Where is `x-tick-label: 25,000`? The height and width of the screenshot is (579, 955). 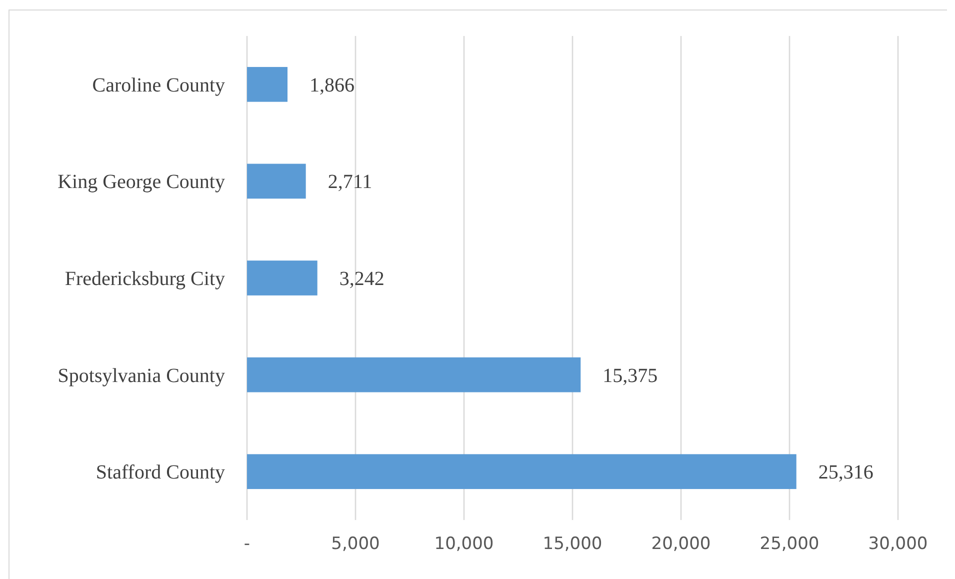
x-tick-label: 25,000 is located at coordinates (790, 544).